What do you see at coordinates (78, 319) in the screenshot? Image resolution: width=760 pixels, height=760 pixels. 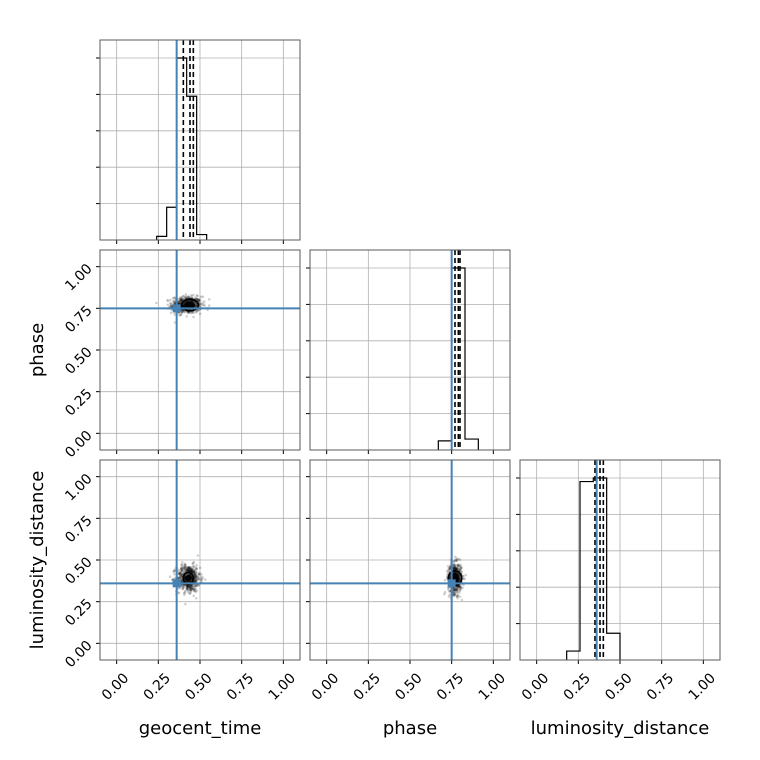 I see `y-tick-label: 0.75` at bounding box center [78, 319].